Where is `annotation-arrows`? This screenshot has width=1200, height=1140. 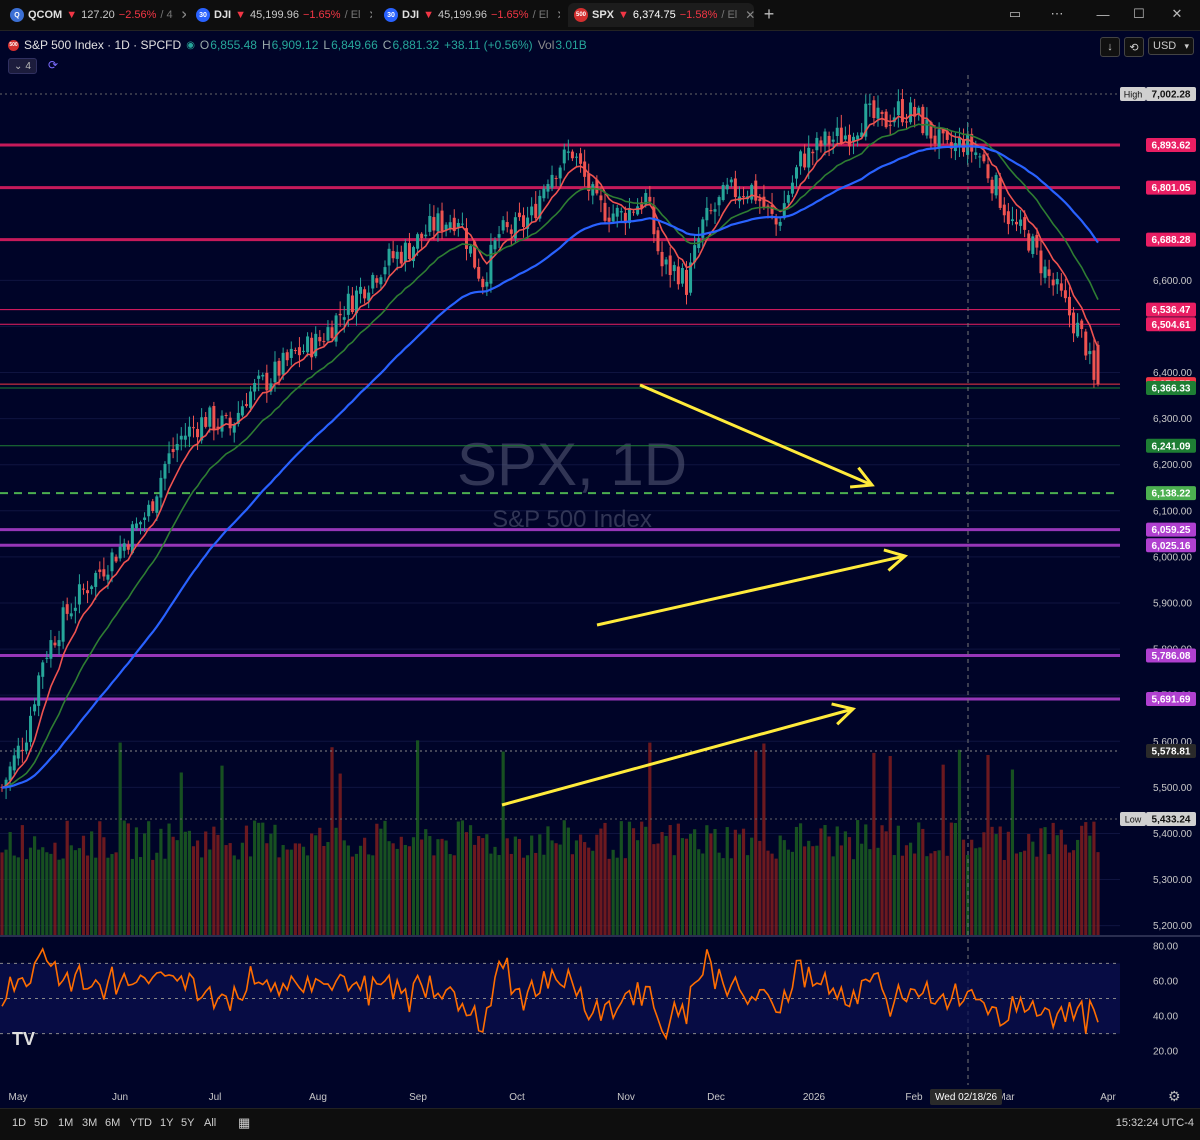 annotation-arrows is located at coordinates (705, 595).